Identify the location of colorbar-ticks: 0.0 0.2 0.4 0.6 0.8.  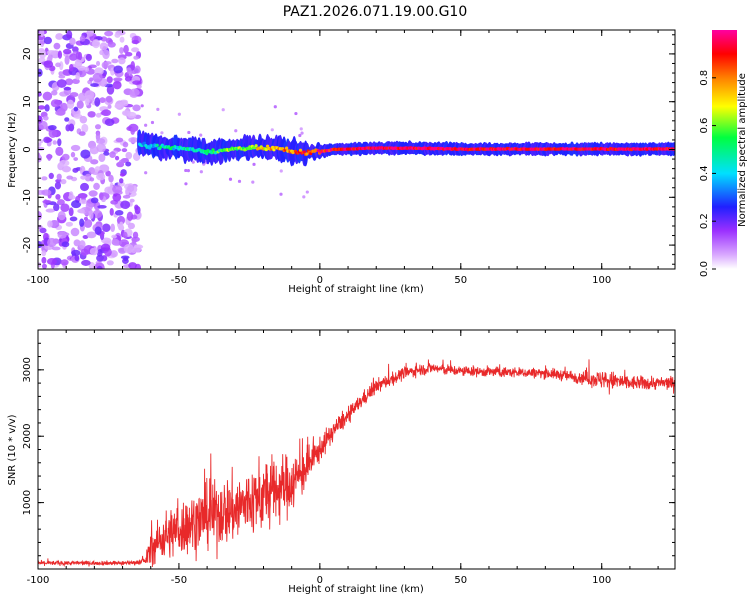
(707, 173).